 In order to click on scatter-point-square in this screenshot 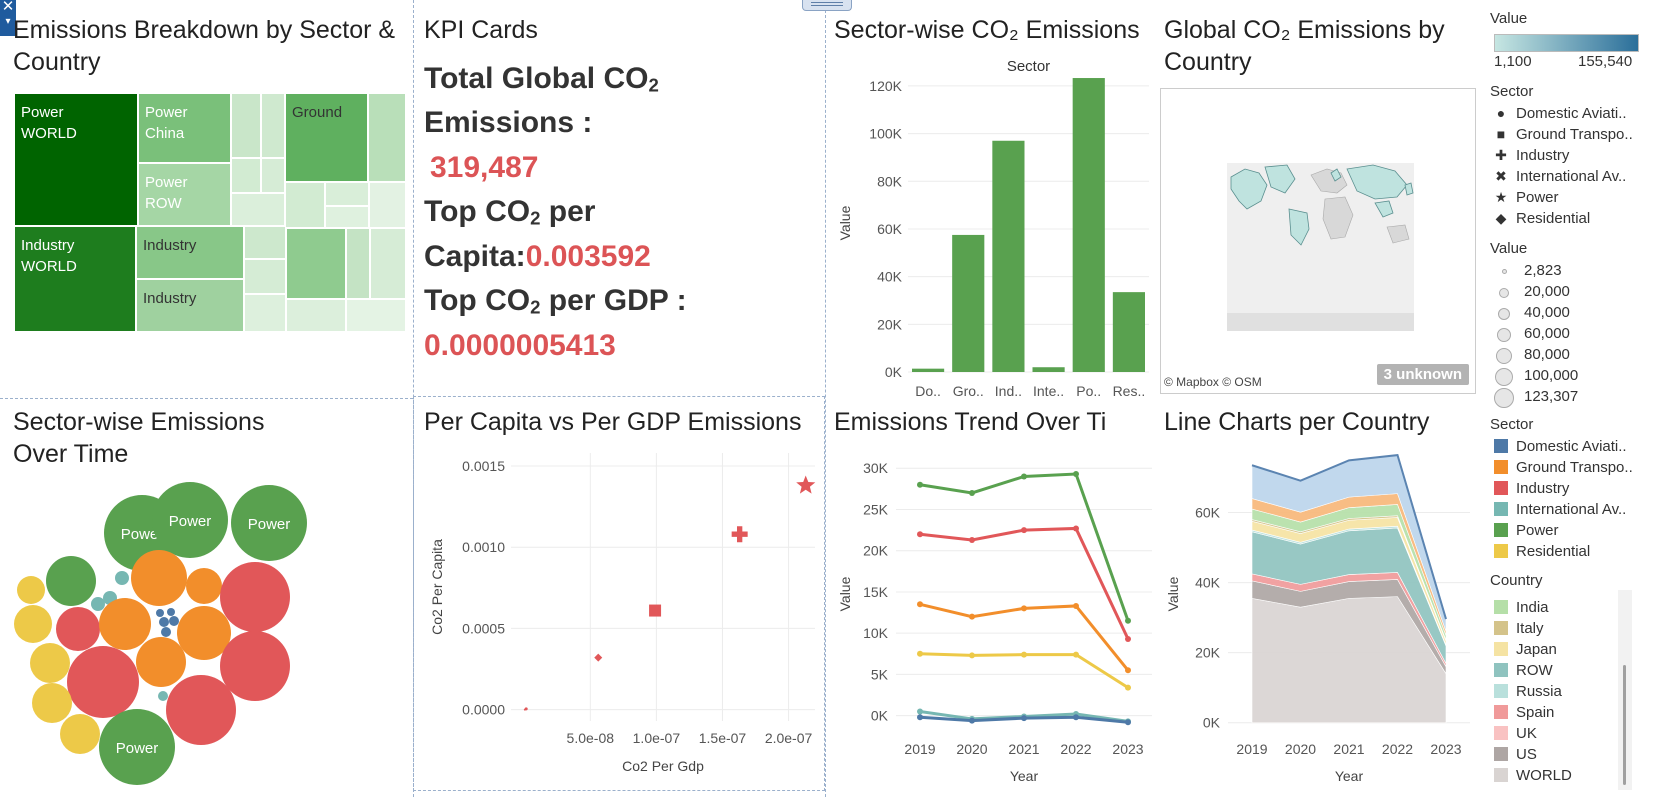, I will do `click(655, 610)`.